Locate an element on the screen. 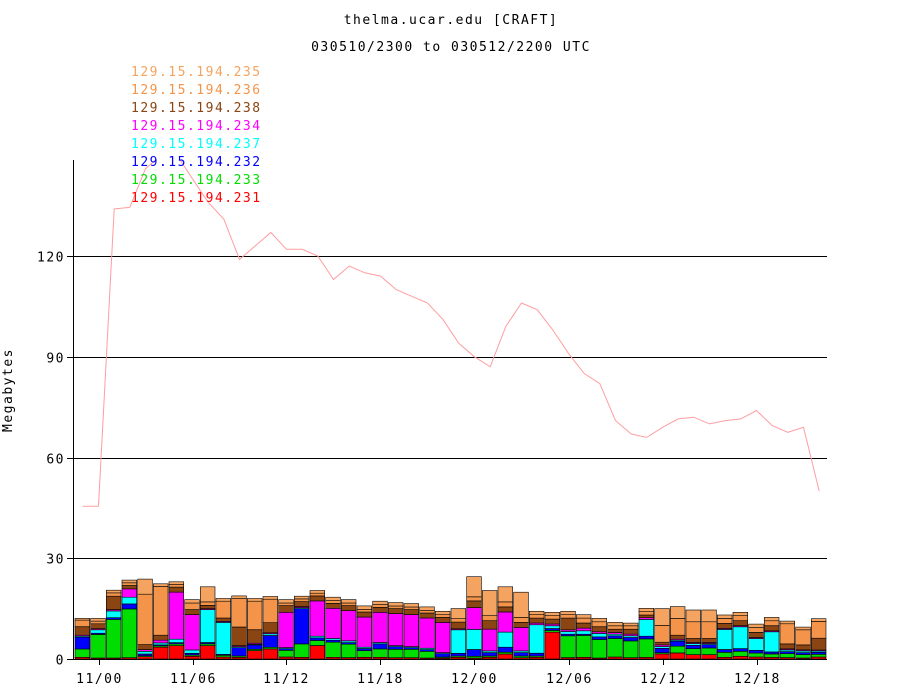  y-tick-label: 30 is located at coordinates (55, 560).